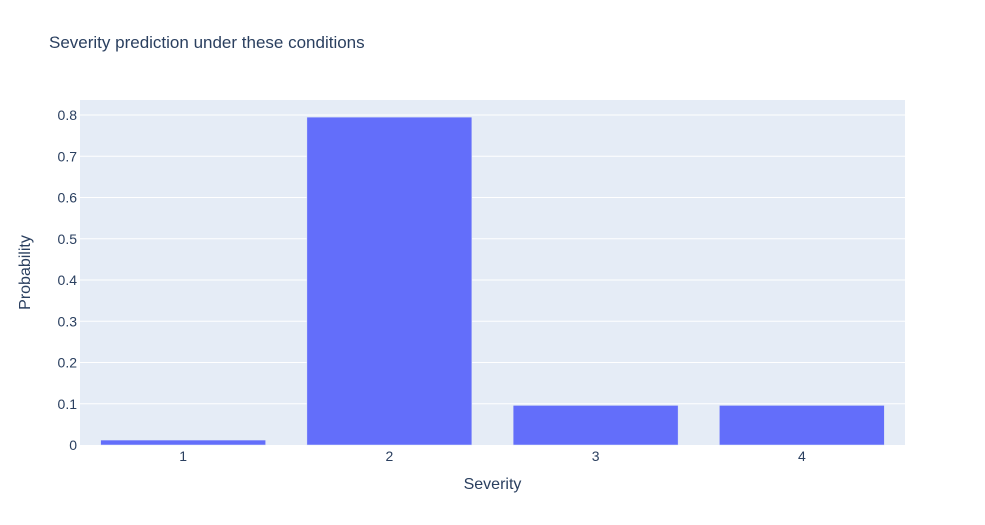  I want to click on x-tick-label: 2, so click(389, 456).